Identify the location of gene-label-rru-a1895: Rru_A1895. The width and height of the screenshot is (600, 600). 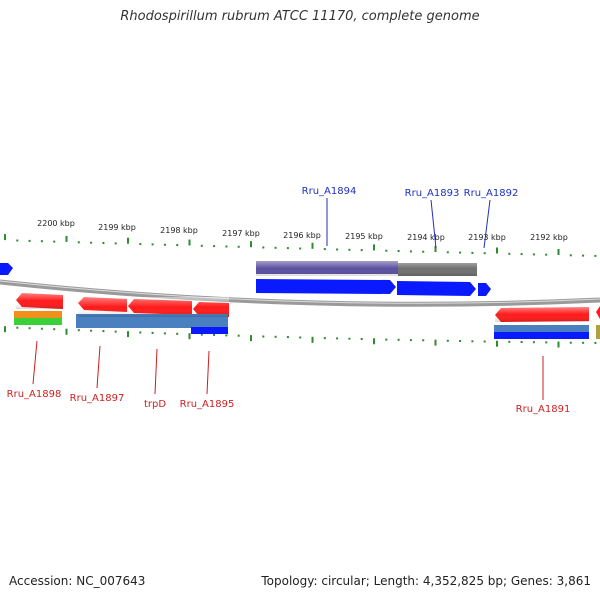
(207, 404).